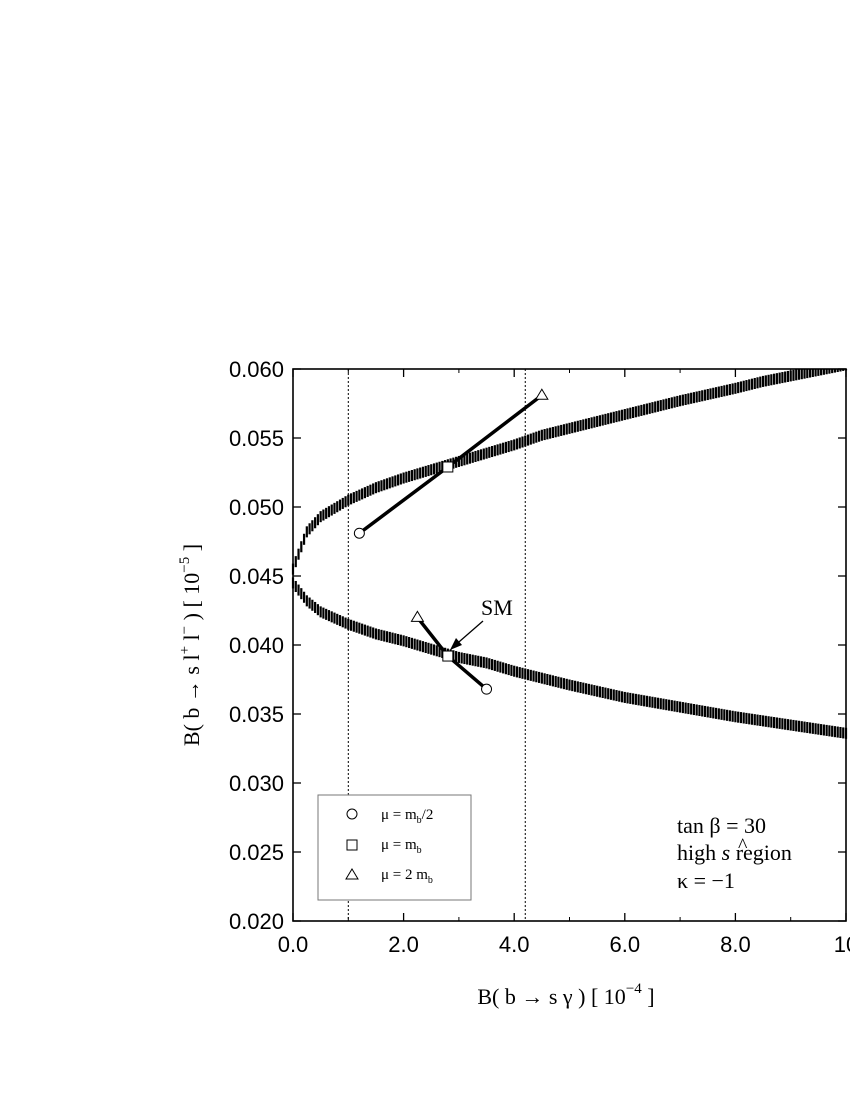 The image size is (850, 1100). I want to click on x-axis-label-exponent: −4, so click(634, 989).